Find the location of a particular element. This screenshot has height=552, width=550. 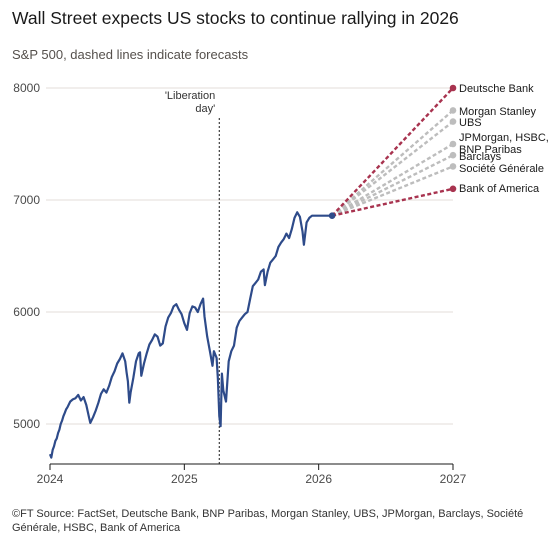

y-tick-label-7000: 7000 is located at coordinates (26, 200).